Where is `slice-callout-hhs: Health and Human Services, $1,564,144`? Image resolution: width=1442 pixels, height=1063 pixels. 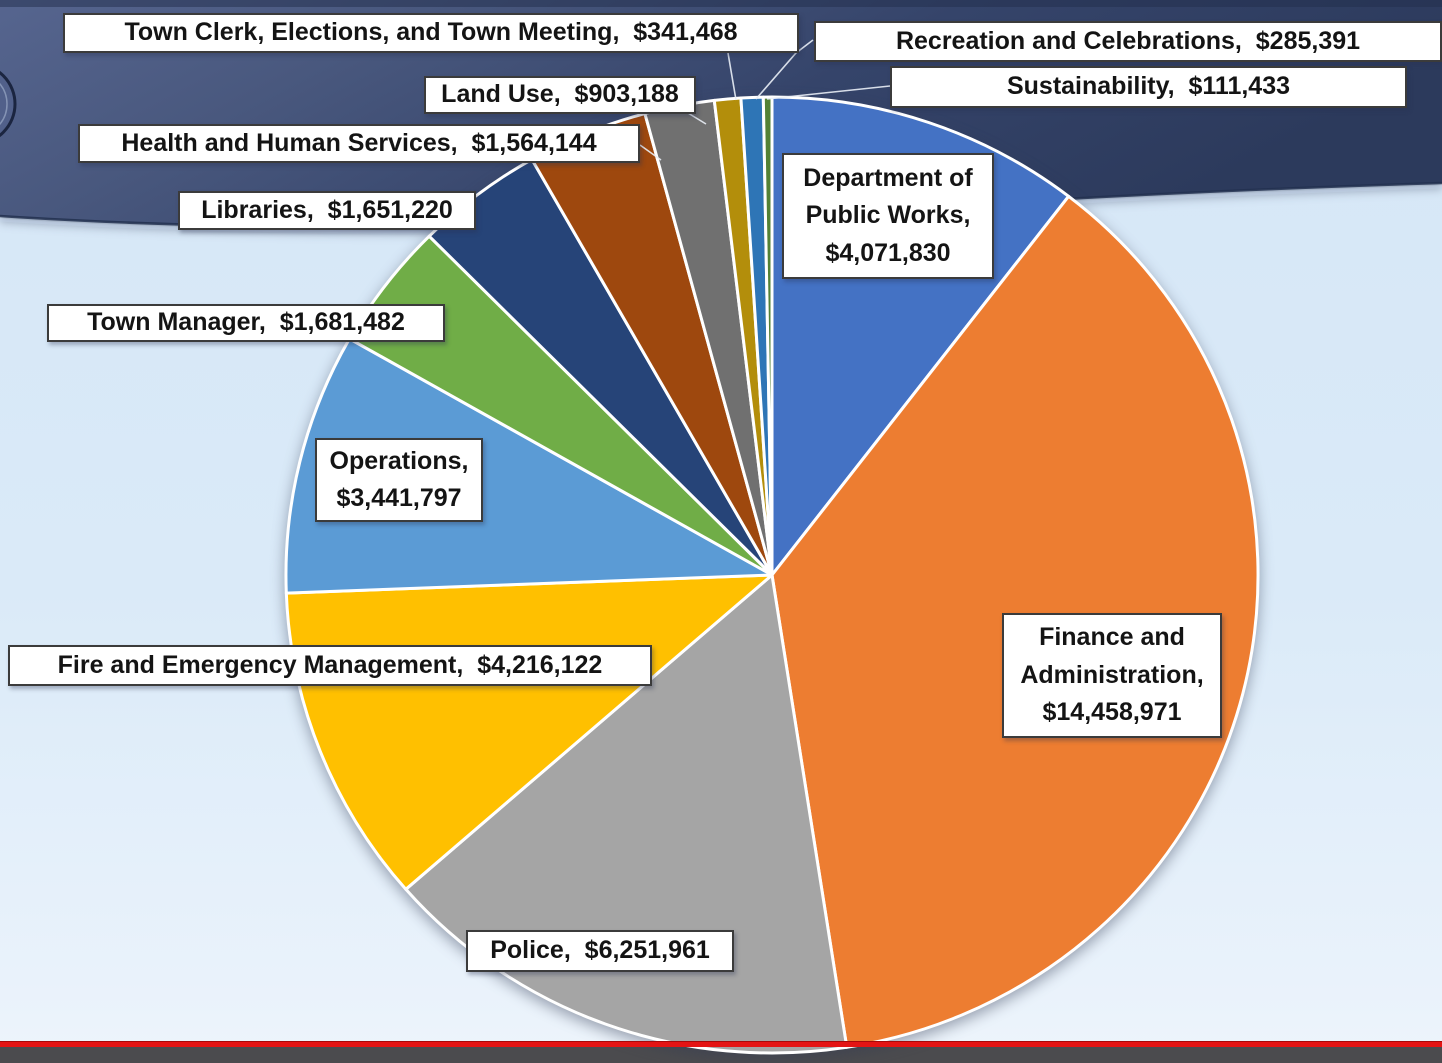
slice-callout-hhs: Health and Human Services, $1,564,144 is located at coordinates (359, 143).